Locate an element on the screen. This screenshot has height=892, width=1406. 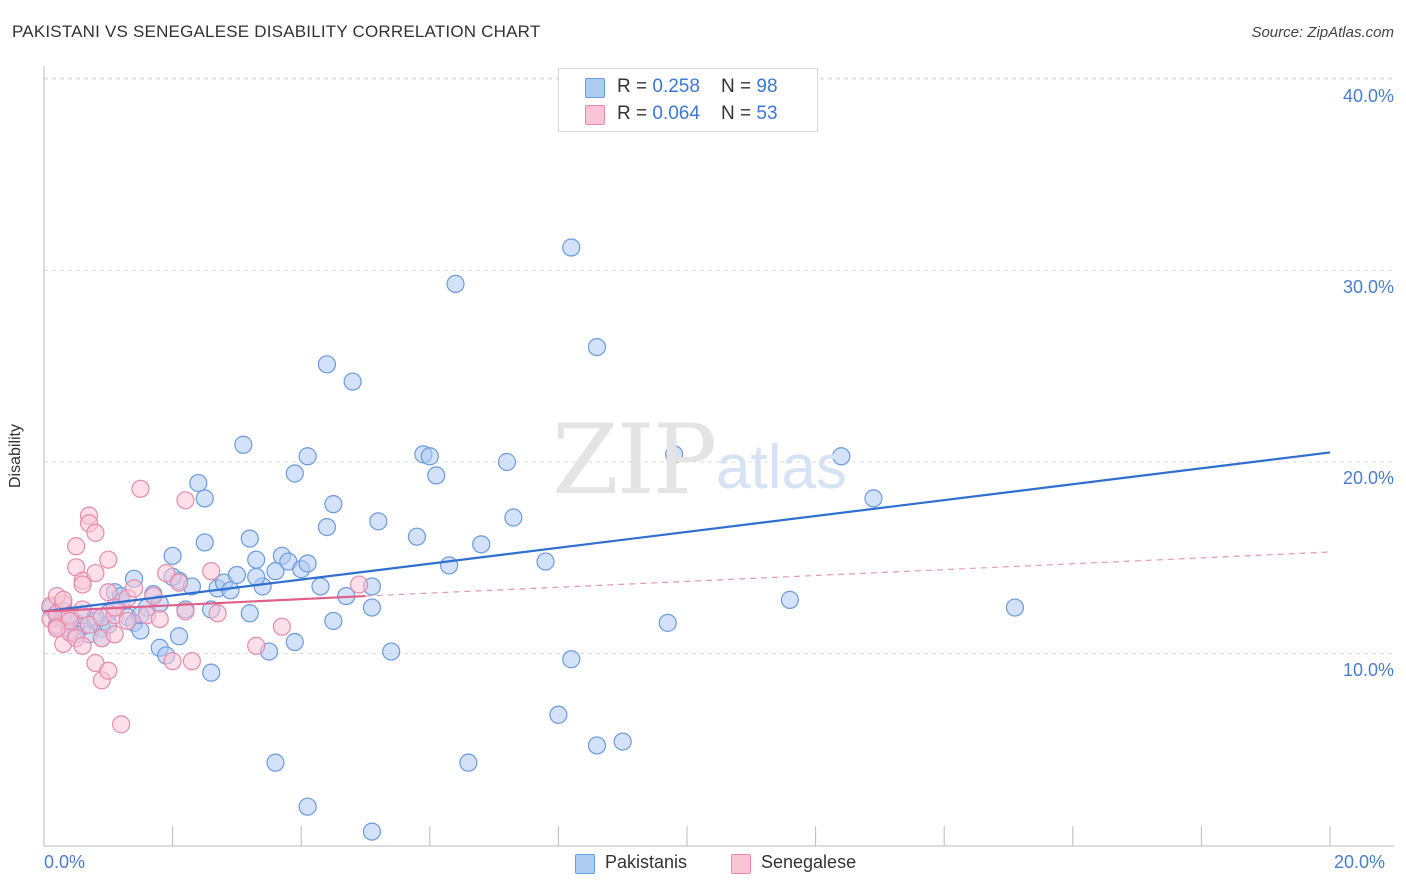
legend-swatch-pakistanis is located at coordinates (595, 88).